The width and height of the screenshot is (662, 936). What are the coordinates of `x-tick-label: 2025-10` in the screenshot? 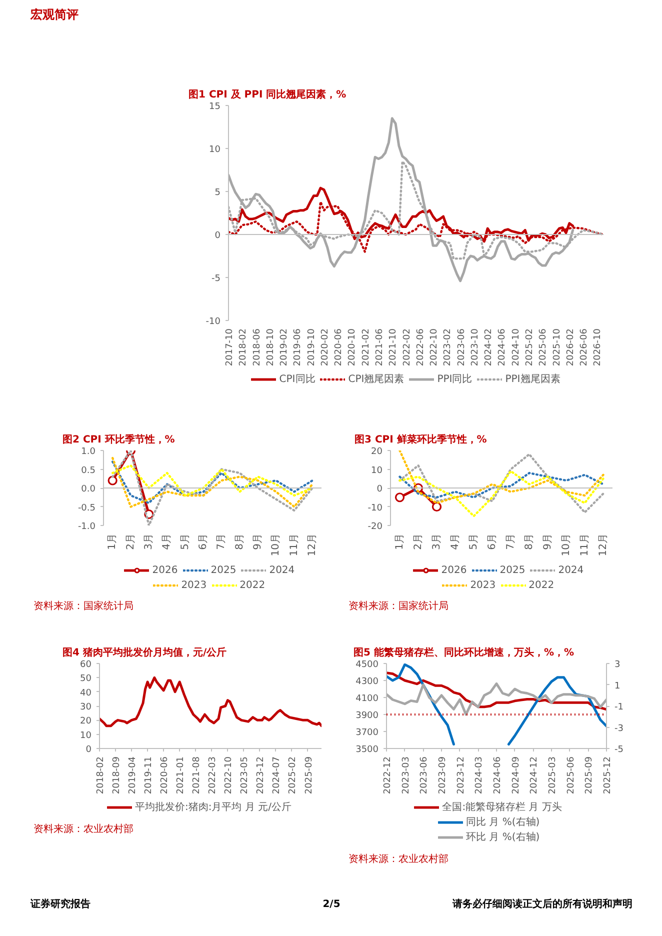 It's located at (557, 347).